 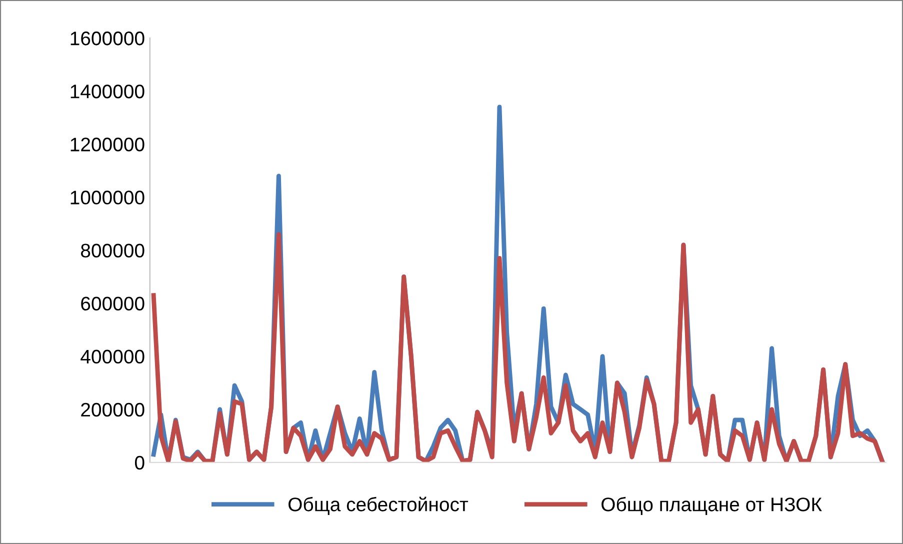 I want to click on legend-label: Обща себестойност, so click(x=378, y=506).